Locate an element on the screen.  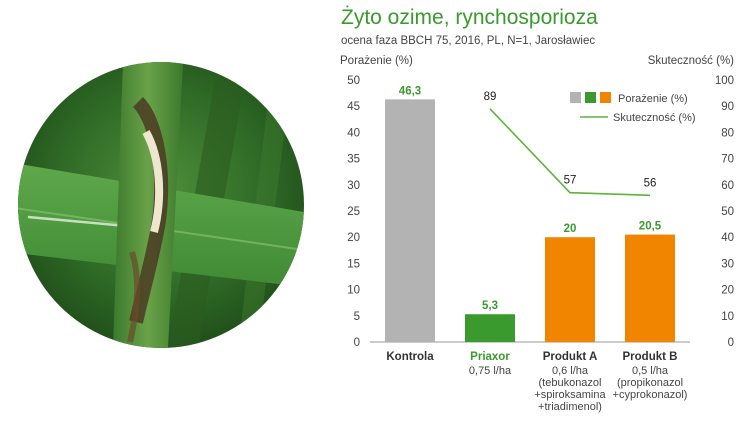
y-right-tick-label: 0 is located at coordinates (731, 343).